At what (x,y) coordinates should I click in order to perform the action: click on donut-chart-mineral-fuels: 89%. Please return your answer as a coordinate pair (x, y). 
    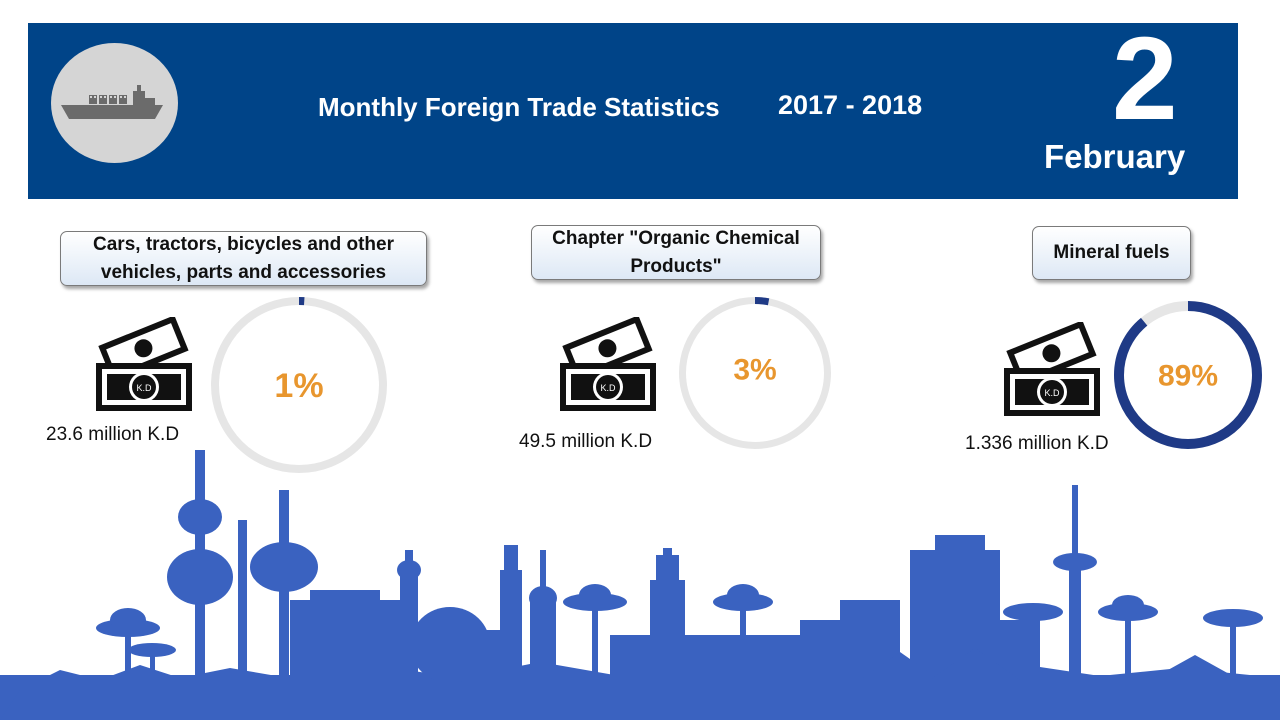
    Looking at the image, I should click on (1188, 375).